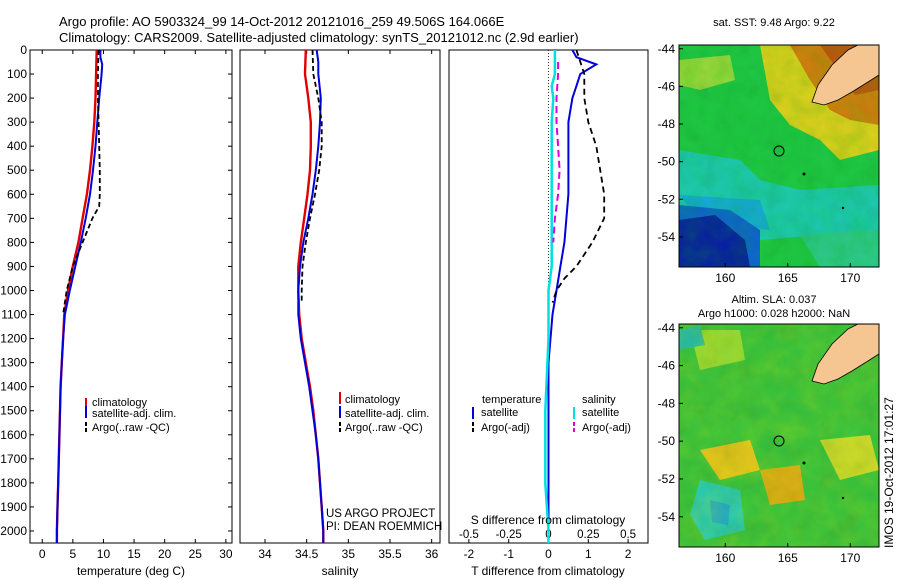  Describe the element at coordinates (13, 507) in the screenshot. I see `y-tick-label: 1900` at that location.